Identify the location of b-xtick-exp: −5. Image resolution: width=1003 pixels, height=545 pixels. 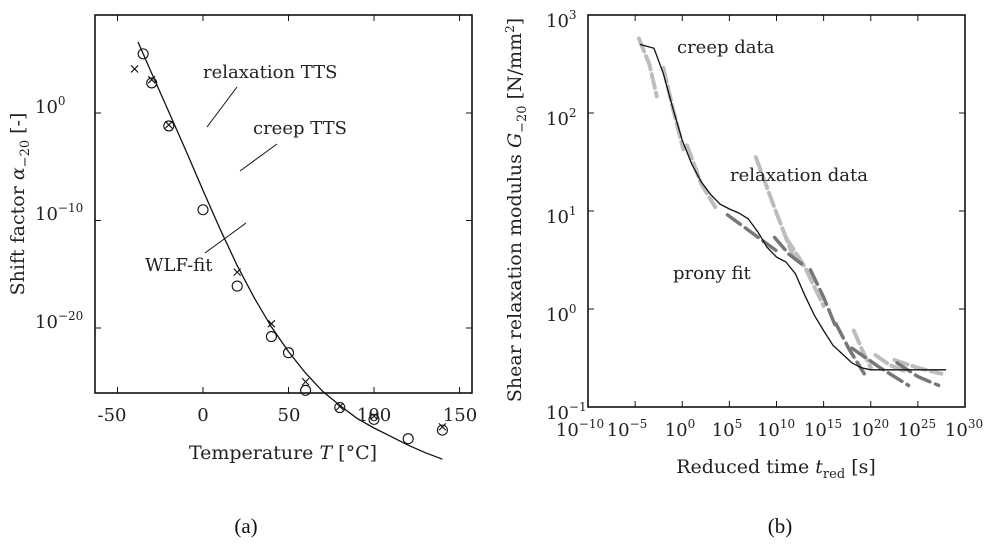
(639, 424).